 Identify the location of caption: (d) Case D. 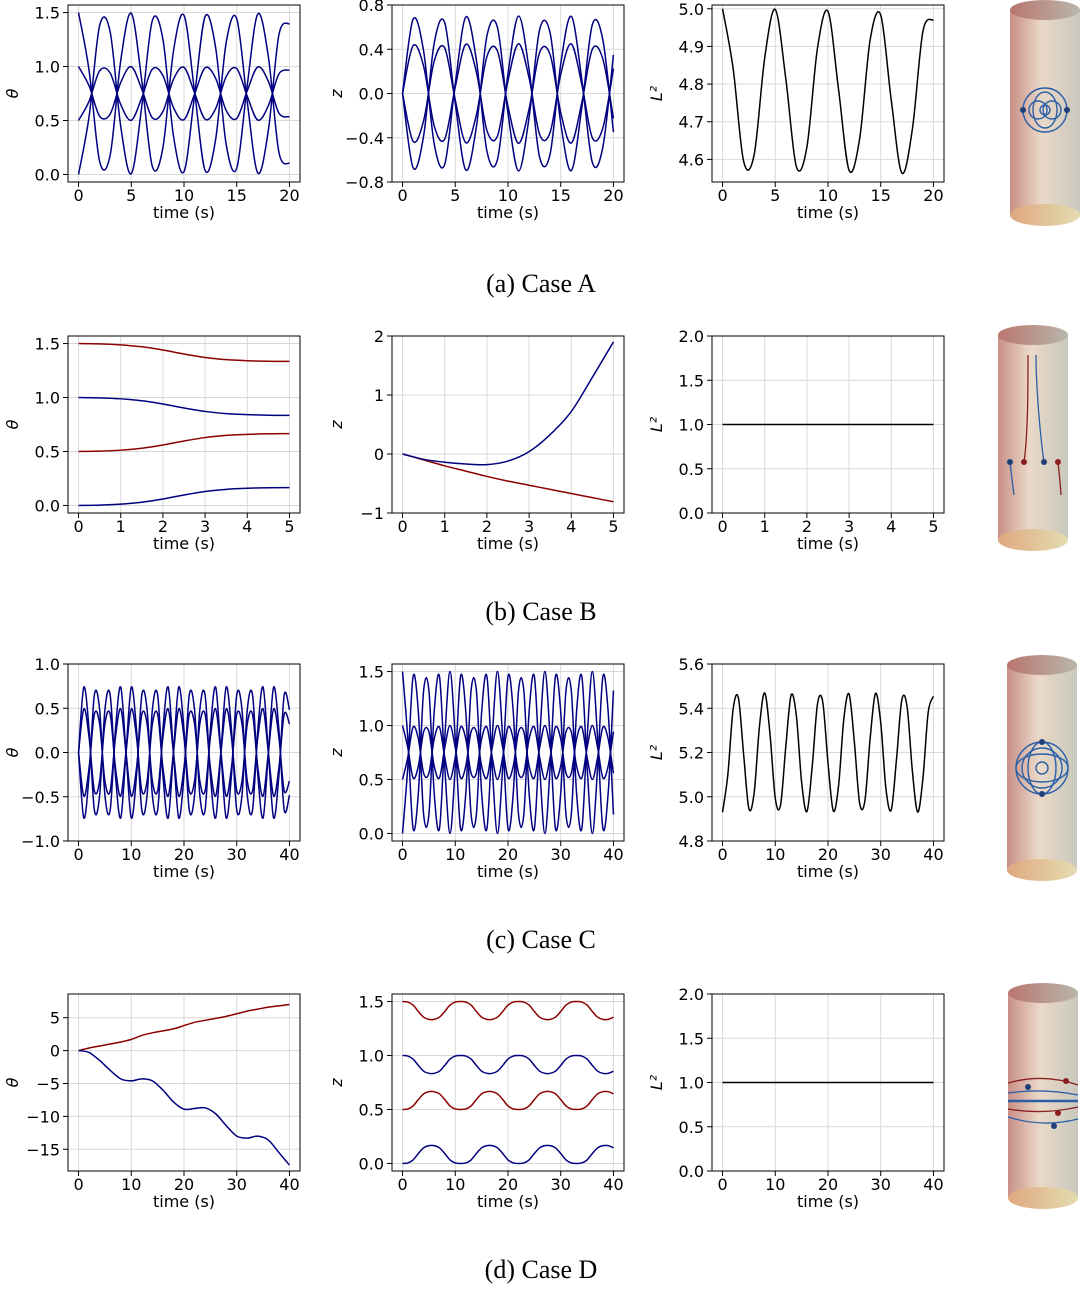
(541, 1269).